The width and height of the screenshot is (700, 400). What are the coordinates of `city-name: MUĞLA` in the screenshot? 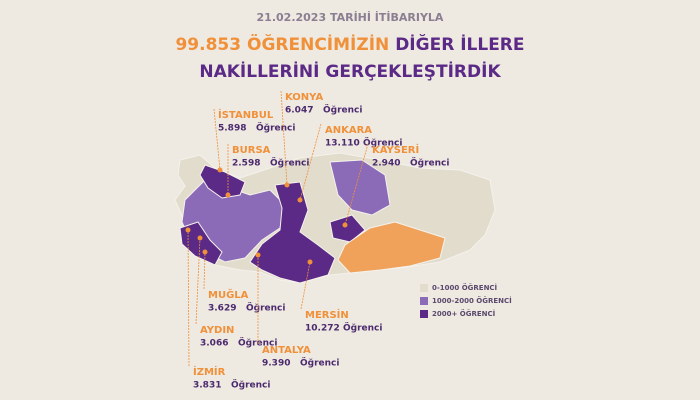 It's located at (228, 294).